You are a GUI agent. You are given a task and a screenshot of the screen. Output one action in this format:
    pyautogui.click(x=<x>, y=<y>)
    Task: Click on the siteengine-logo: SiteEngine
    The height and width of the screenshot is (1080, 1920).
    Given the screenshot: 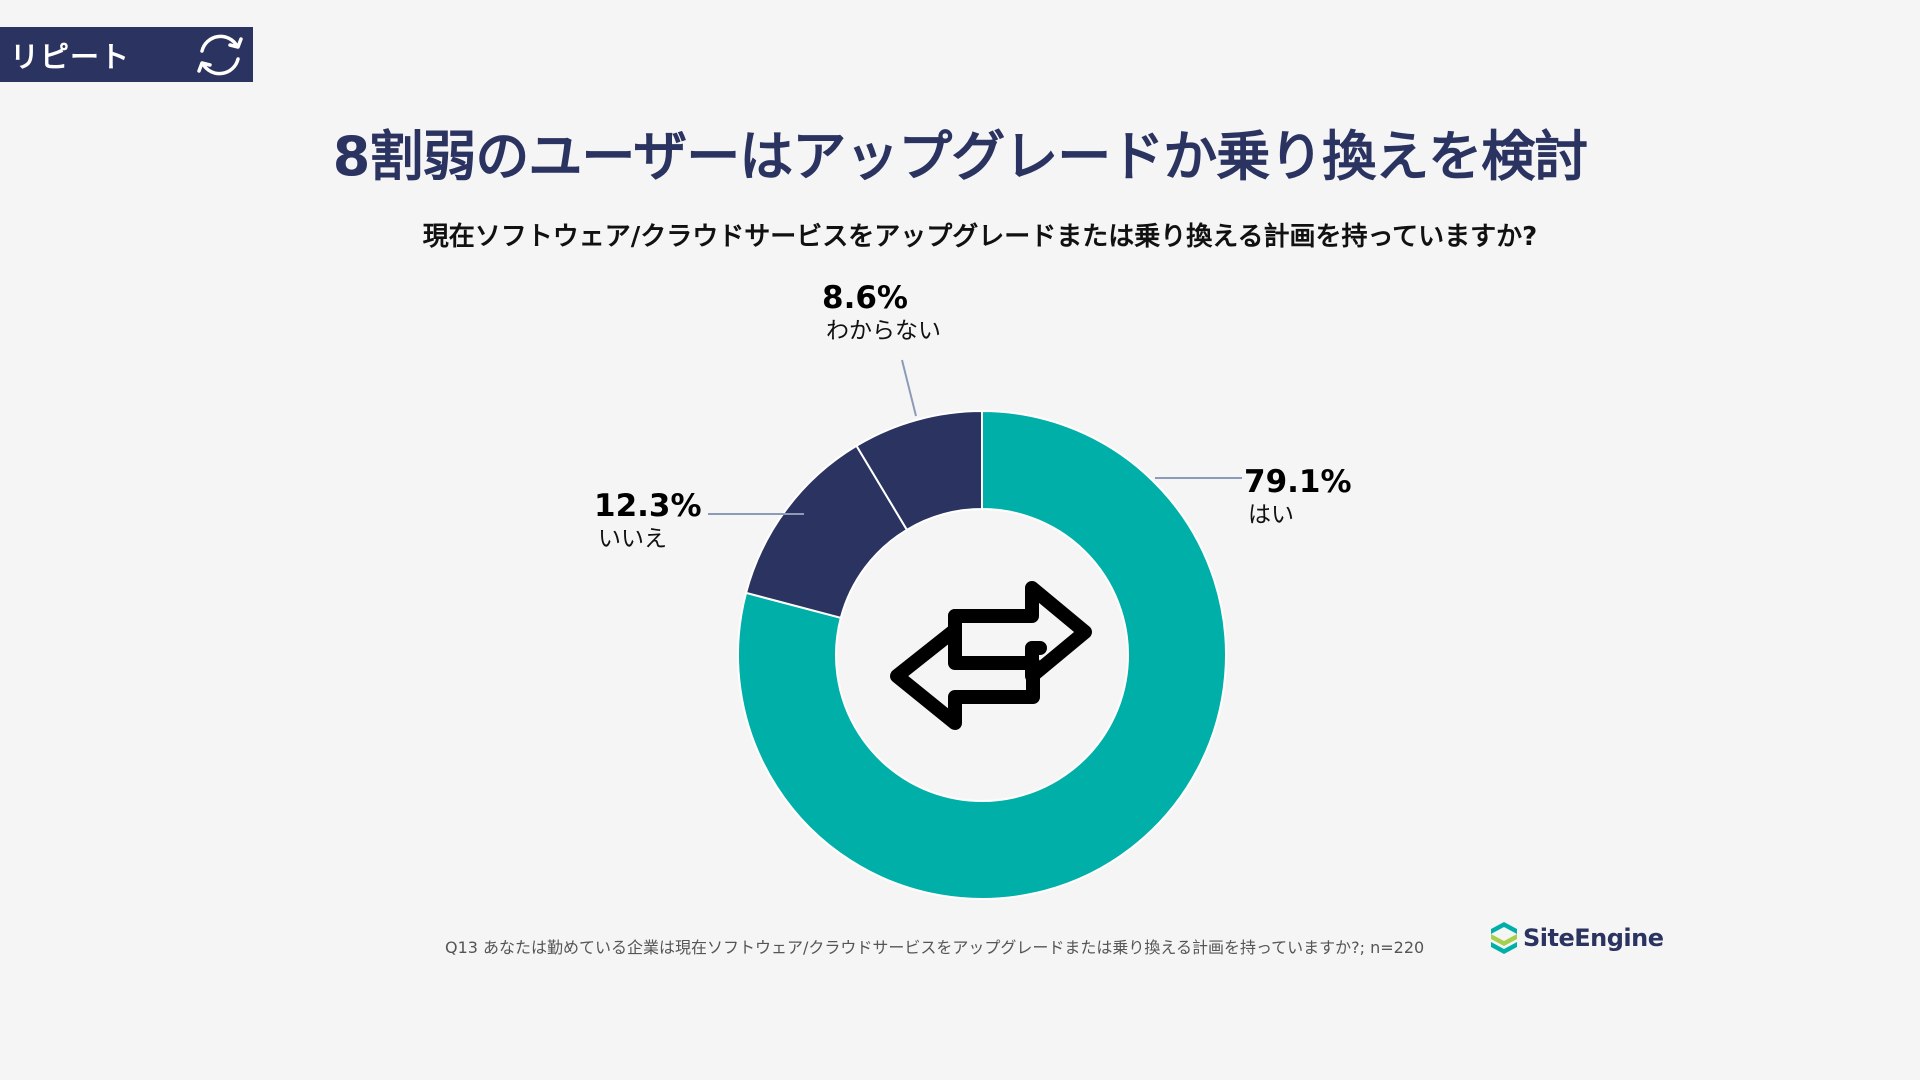 What is the action you would take?
    pyautogui.click(x=1576, y=938)
    